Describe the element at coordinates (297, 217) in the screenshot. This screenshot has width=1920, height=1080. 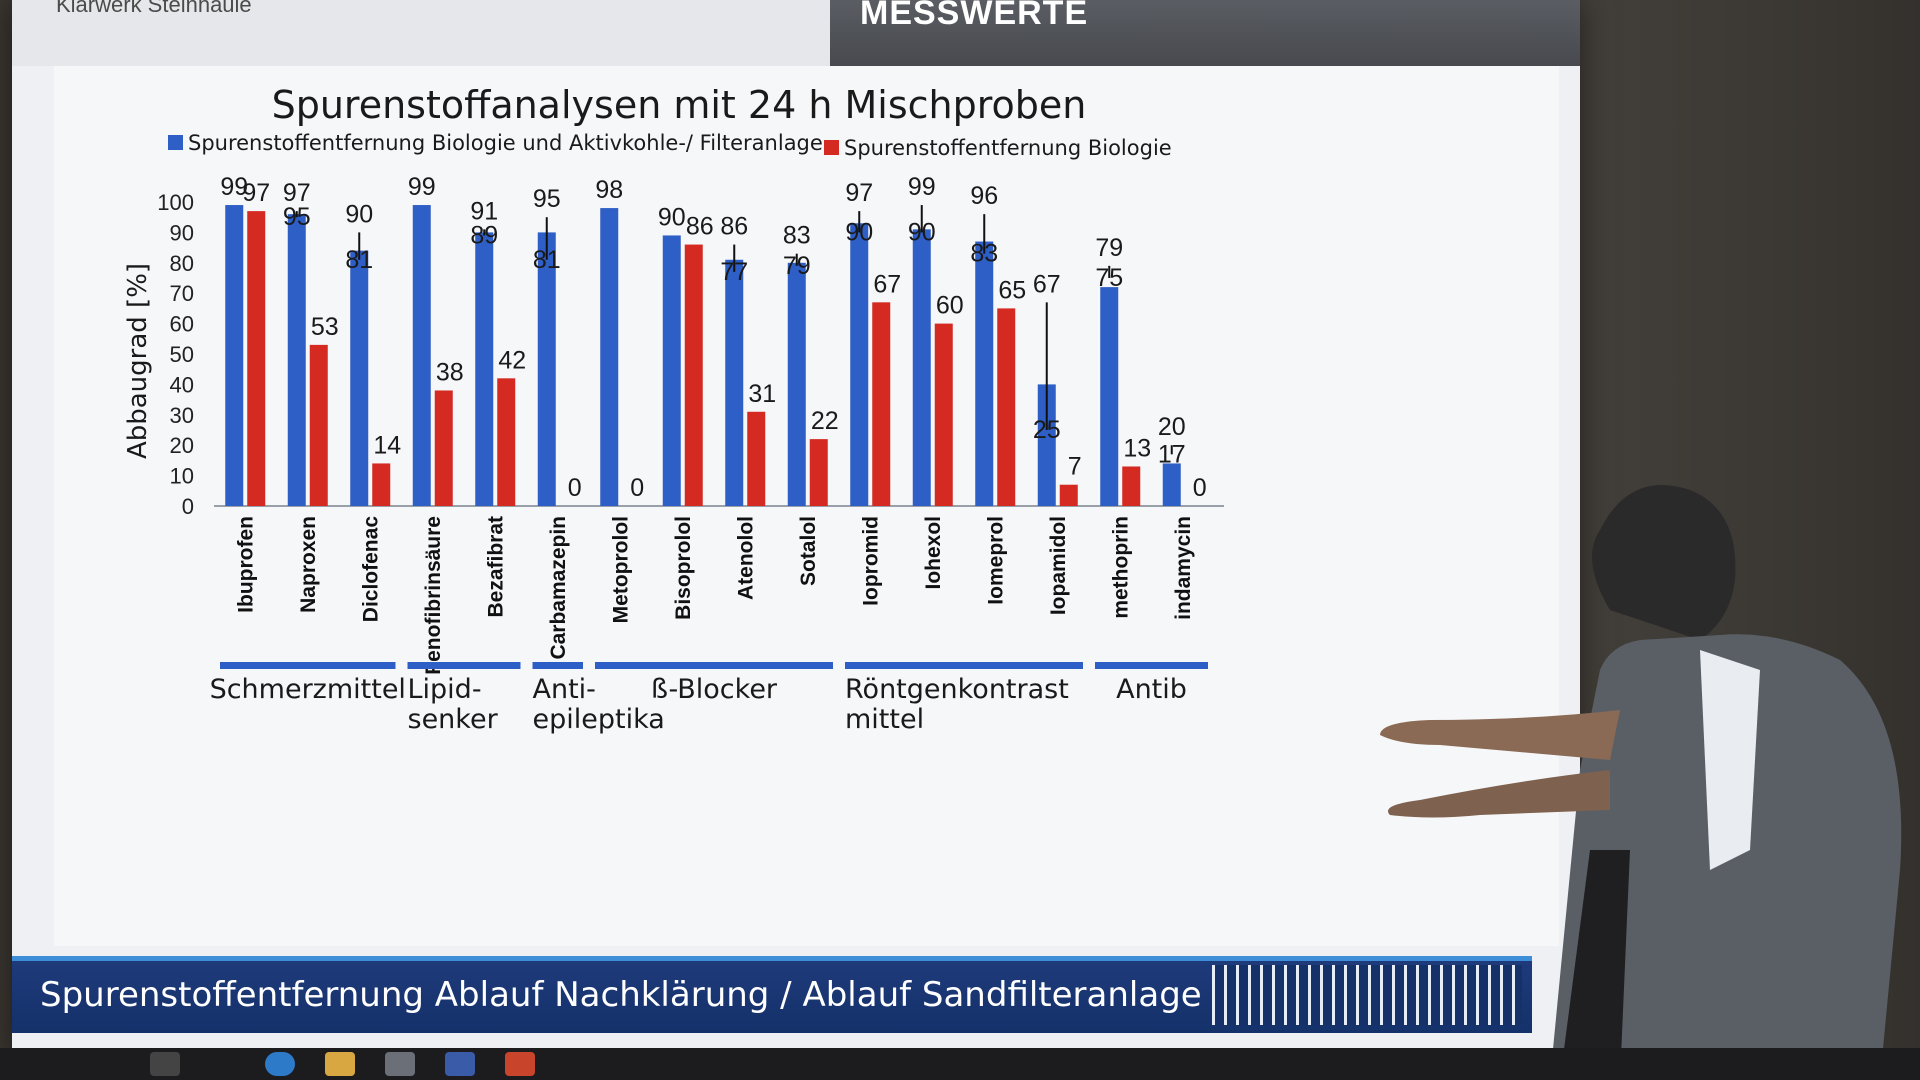
I see `data-label-min: 95` at that location.